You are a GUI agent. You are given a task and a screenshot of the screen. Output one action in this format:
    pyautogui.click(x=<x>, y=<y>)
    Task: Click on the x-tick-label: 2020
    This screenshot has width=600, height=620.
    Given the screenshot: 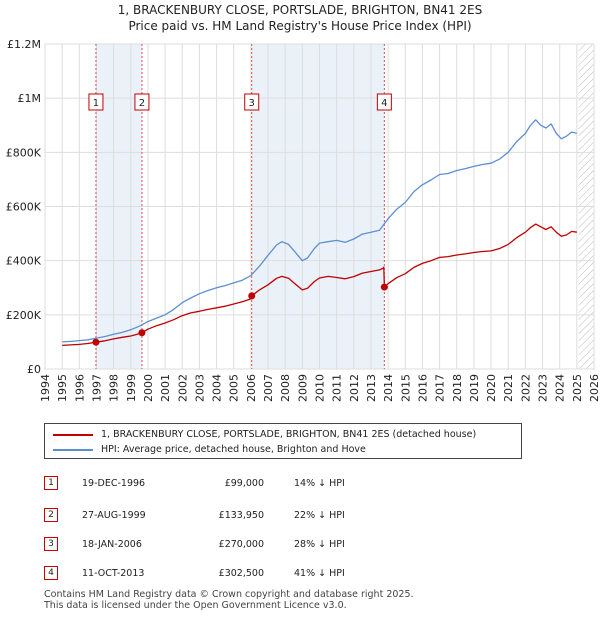 What is the action you would take?
    pyautogui.click(x=491, y=388)
    